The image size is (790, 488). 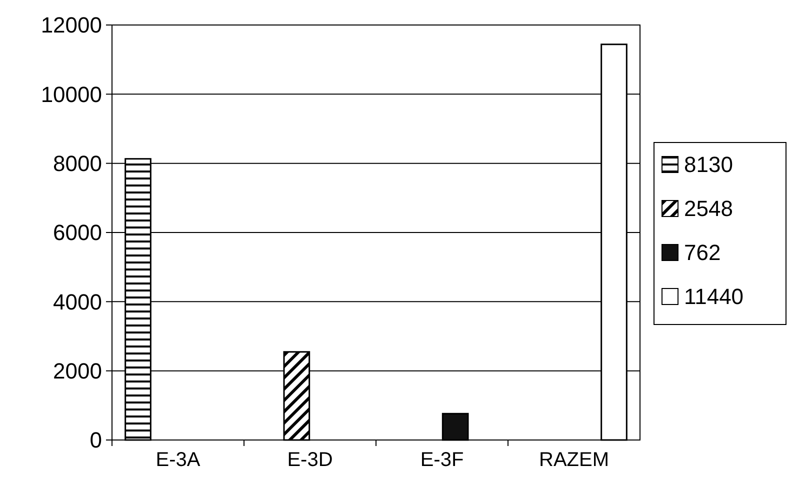 What do you see at coordinates (714, 297) in the screenshot?
I see `legend-label: 11440` at bounding box center [714, 297].